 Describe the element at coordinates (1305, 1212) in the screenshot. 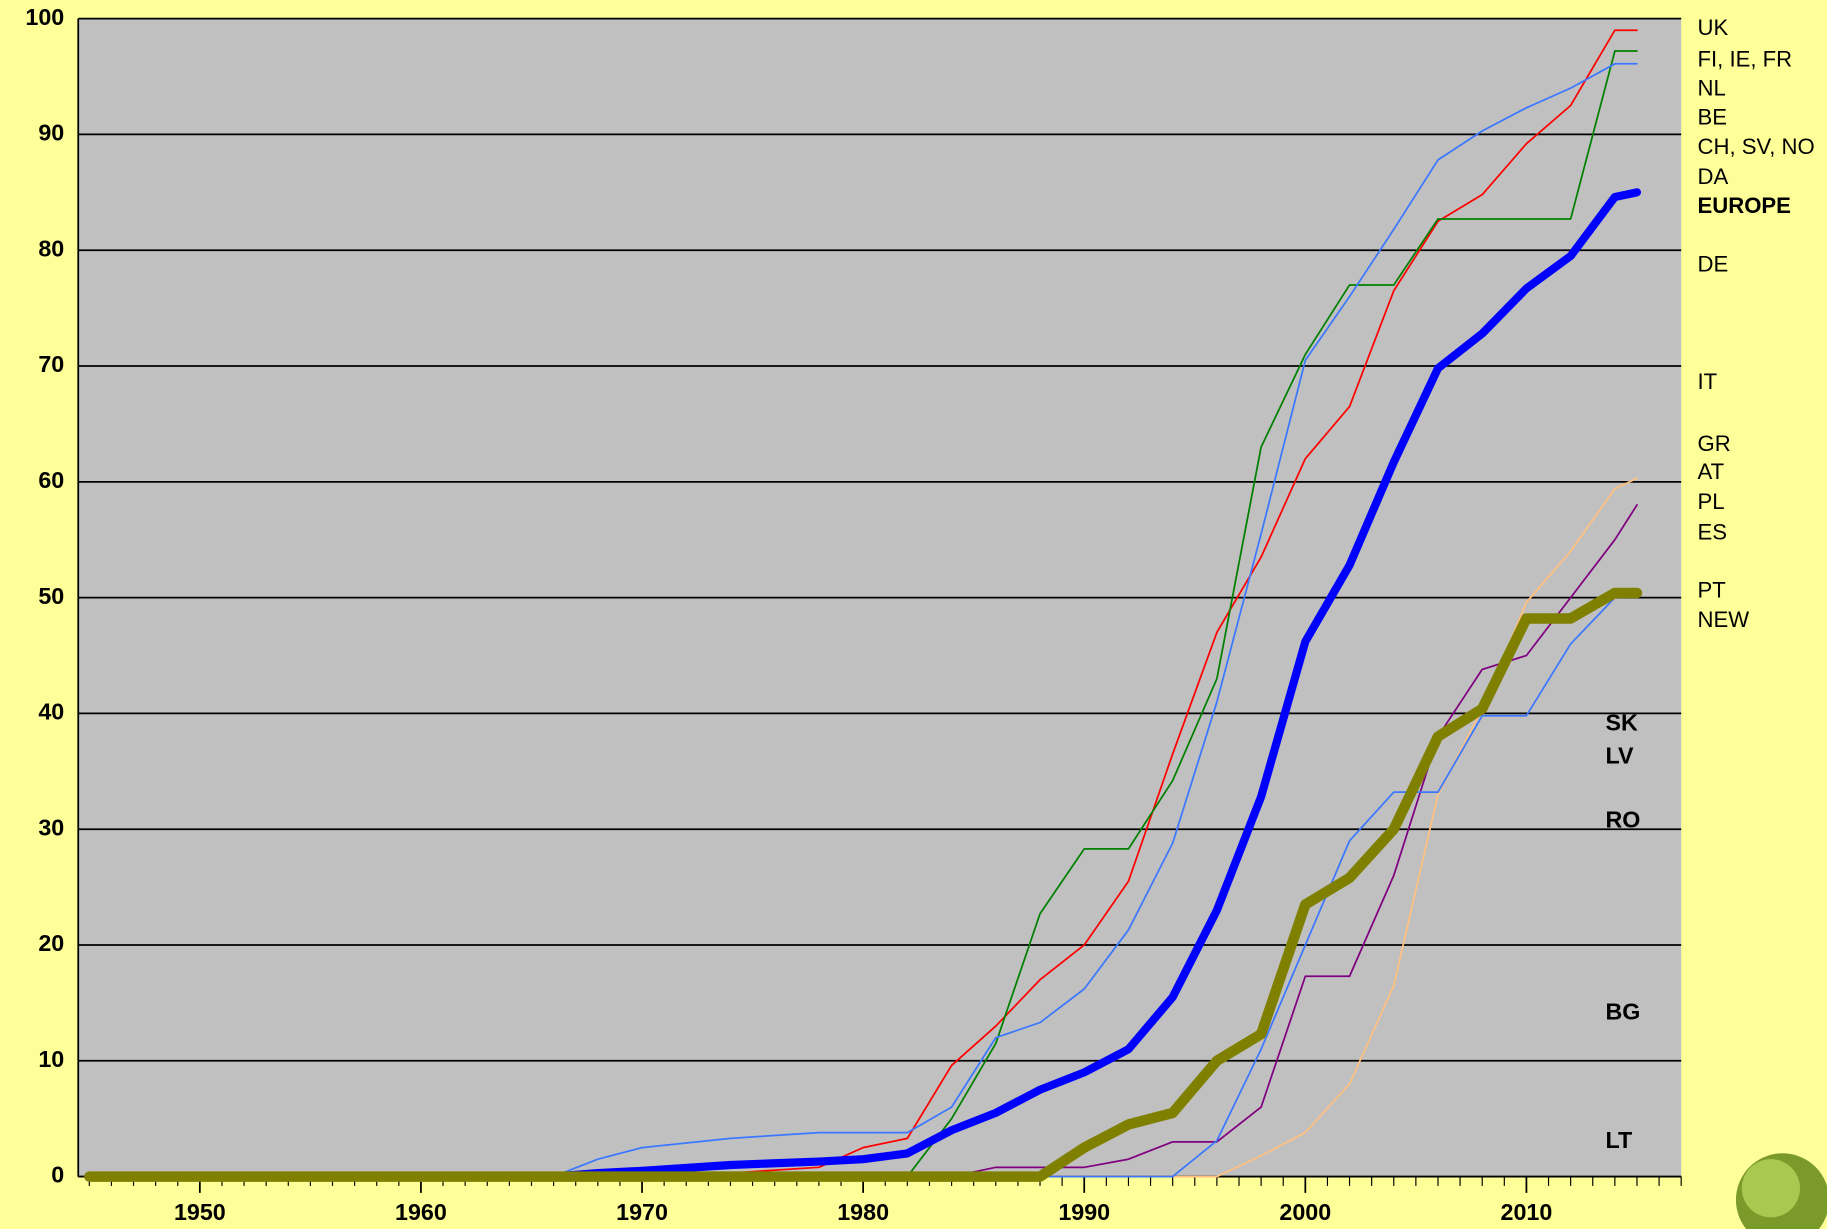

I see `x-tick-label: 2000` at that location.